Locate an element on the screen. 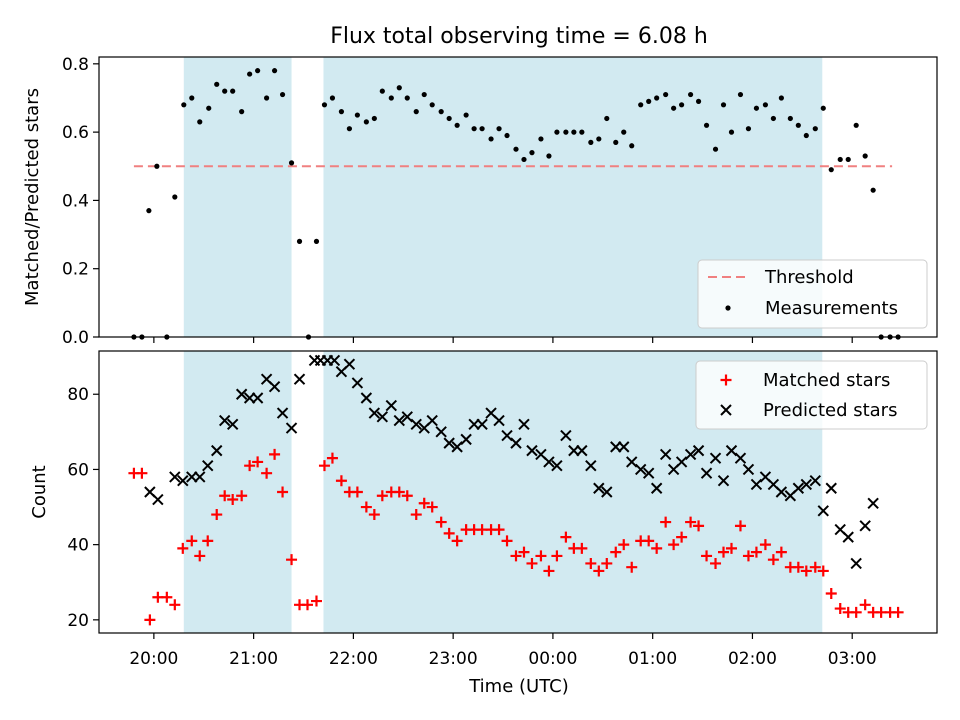 The width and height of the screenshot is (960, 720). y-axis-label: Matched/Predicted stars is located at coordinates (32, 197).